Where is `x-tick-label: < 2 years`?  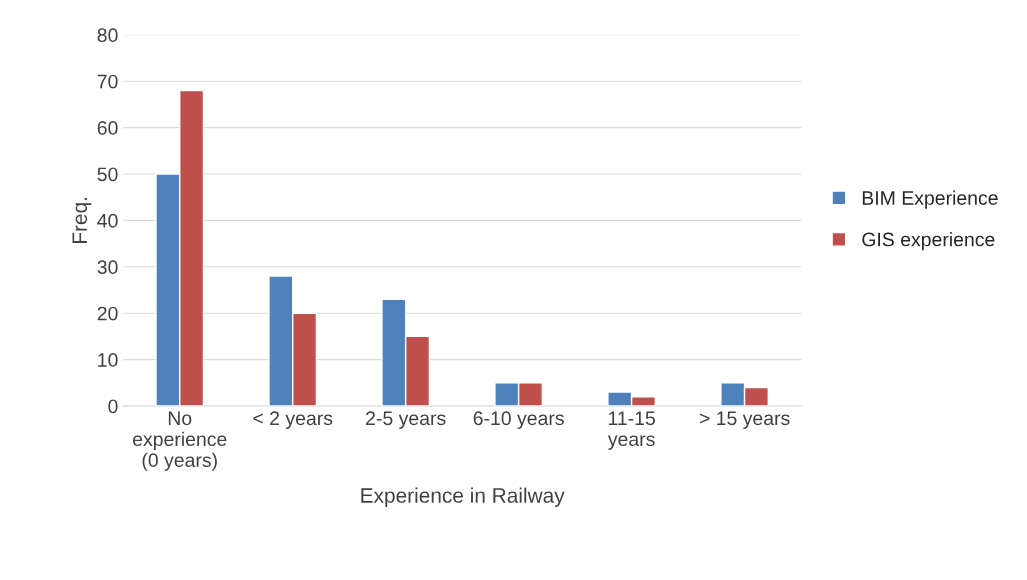 x-tick-label: < 2 years is located at coordinates (293, 420).